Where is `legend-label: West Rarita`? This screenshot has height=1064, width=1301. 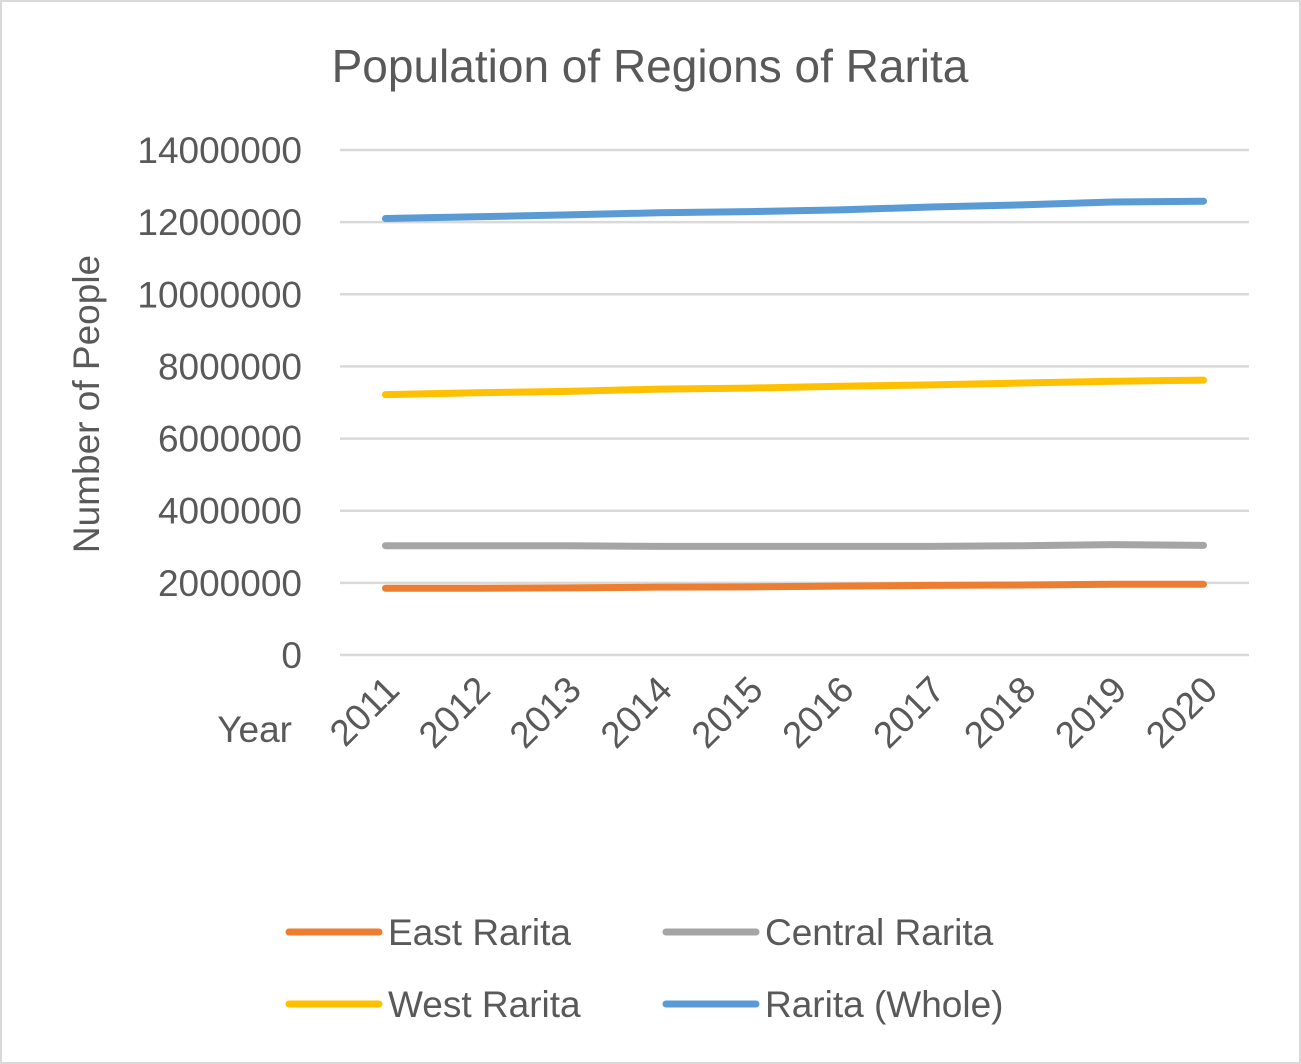
legend-label: West Rarita is located at coordinates (484, 1004).